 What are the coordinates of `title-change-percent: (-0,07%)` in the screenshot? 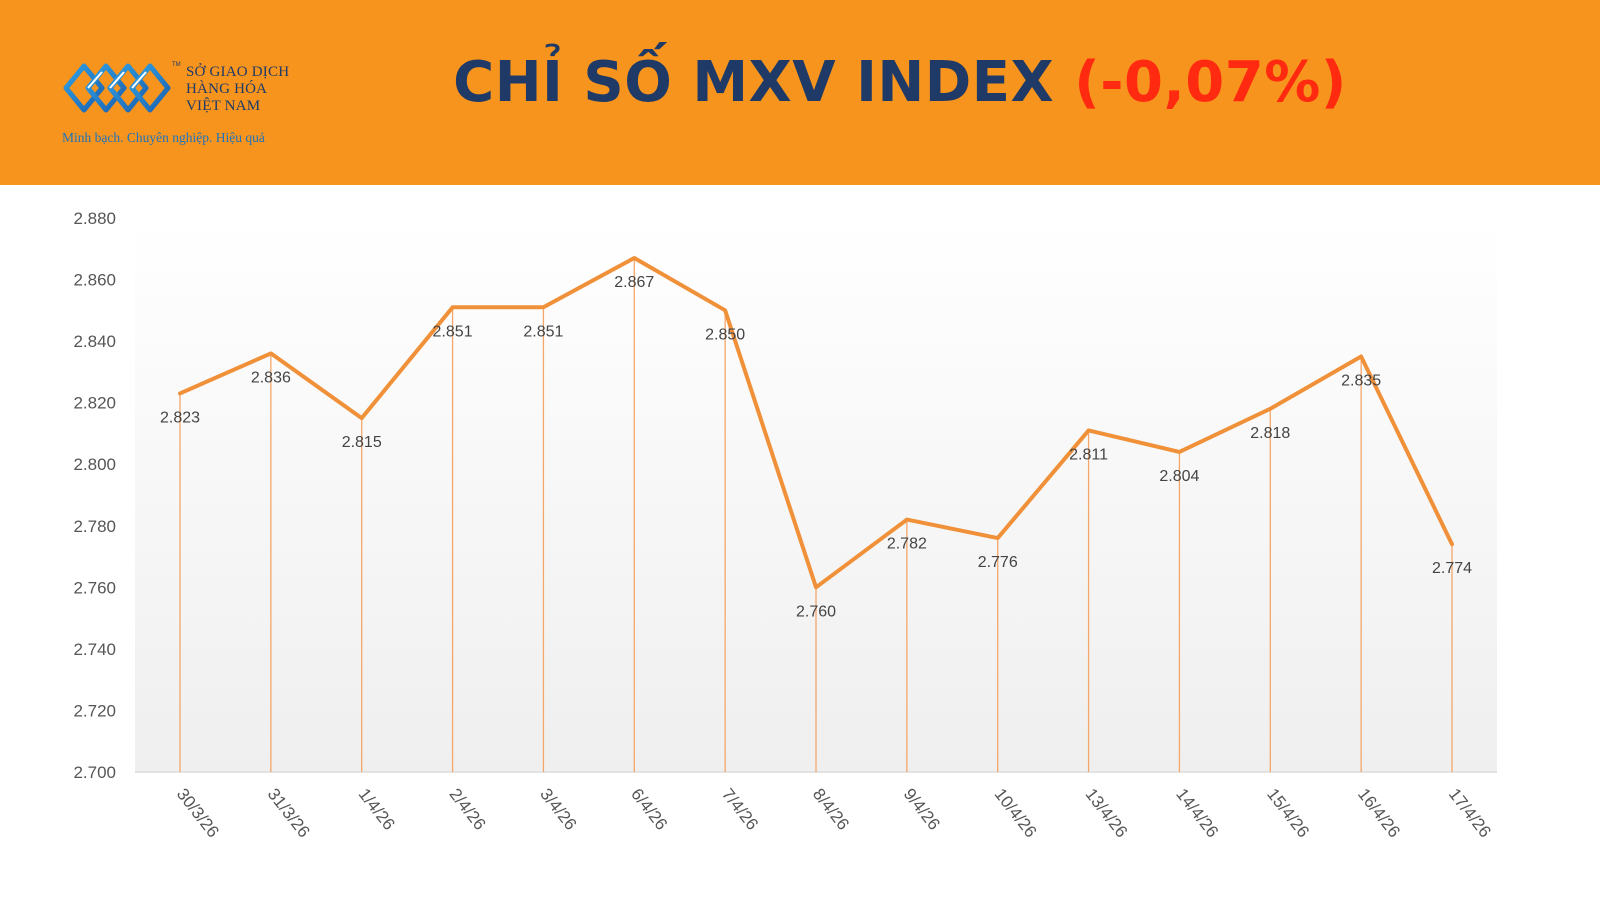 It's located at (1210, 82).